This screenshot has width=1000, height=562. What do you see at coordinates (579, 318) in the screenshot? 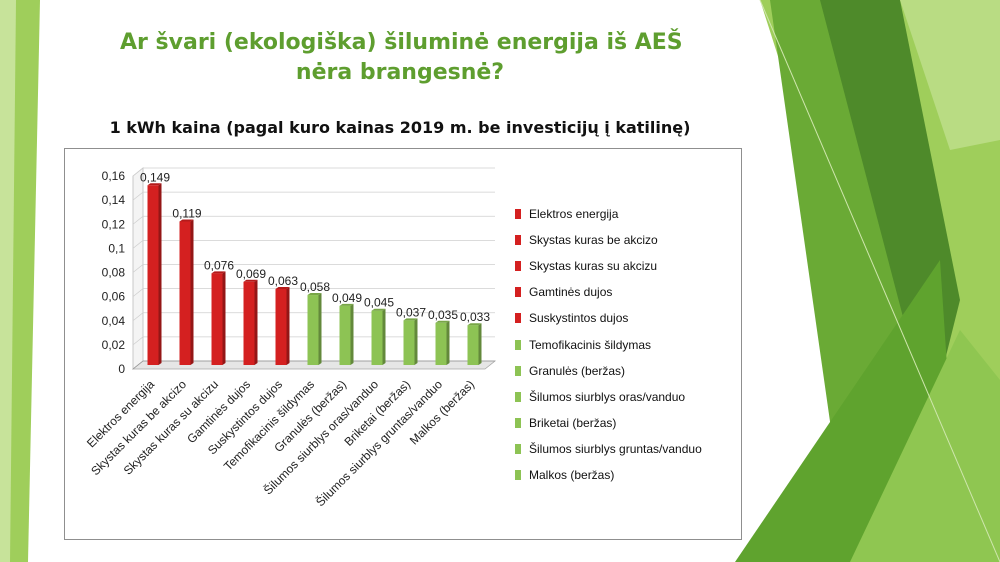
I see `legend-label: Suskystintos dujos` at bounding box center [579, 318].